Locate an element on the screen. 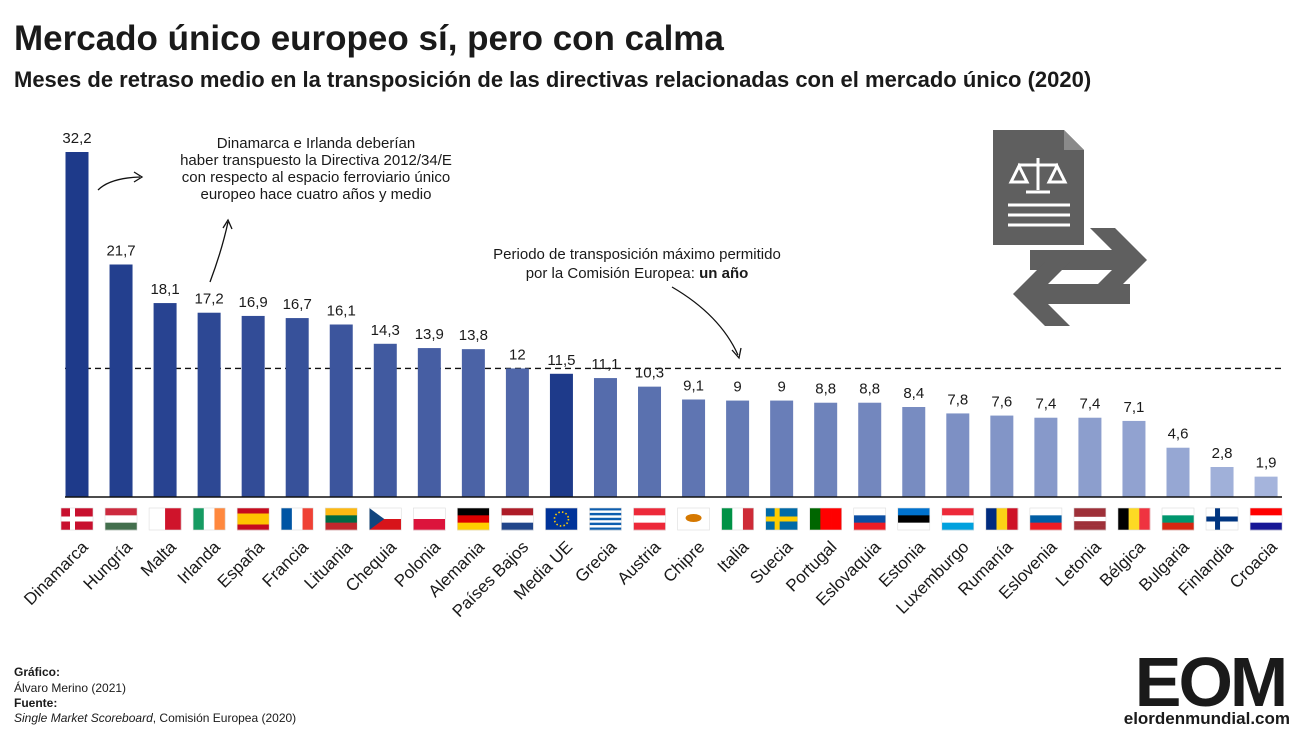 The height and width of the screenshot is (731, 1300). credit-label: Fuente: is located at coordinates (35, 703).